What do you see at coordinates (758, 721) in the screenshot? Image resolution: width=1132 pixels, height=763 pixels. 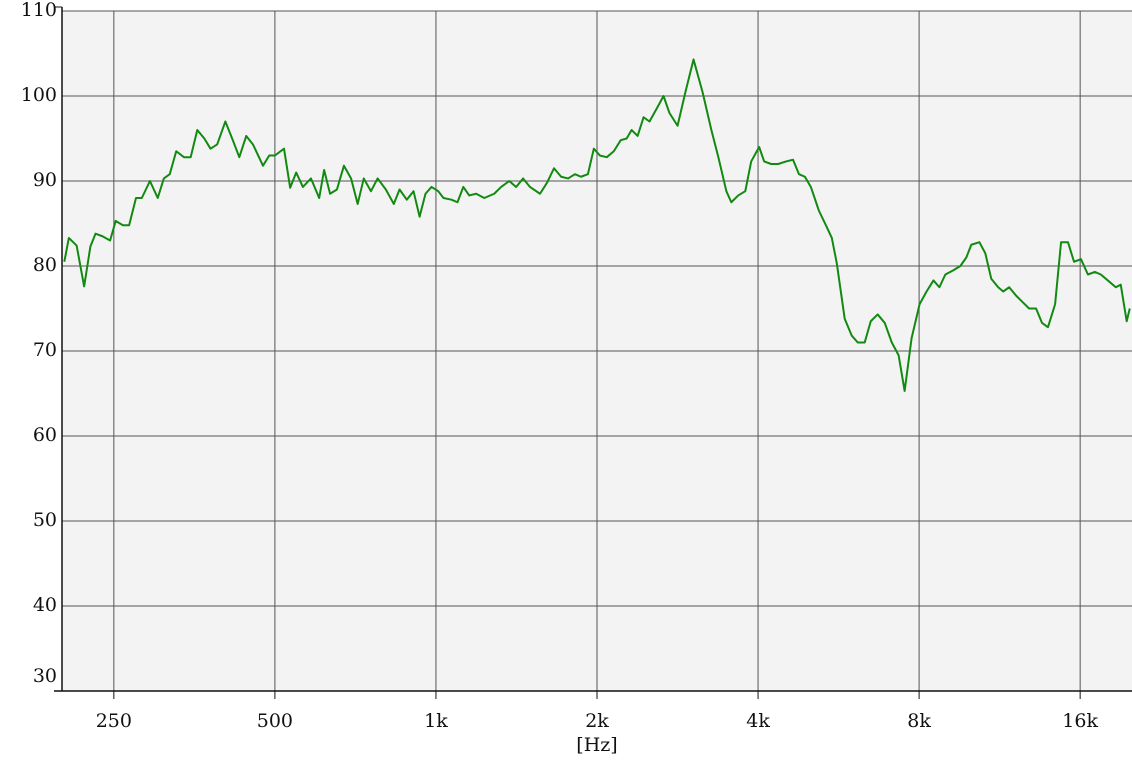 I see `x-tick-label: 4k` at bounding box center [758, 721].